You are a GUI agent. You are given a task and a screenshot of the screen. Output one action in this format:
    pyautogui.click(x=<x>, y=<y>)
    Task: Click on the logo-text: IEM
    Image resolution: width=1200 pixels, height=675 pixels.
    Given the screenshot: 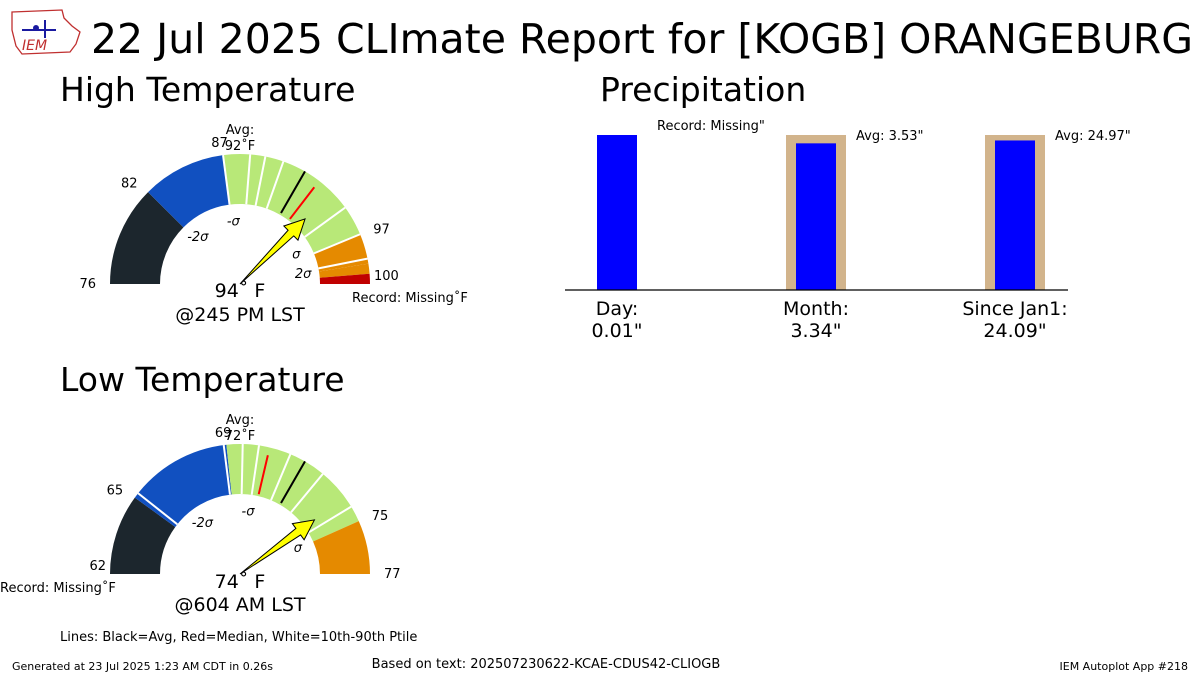 What is the action you would take?
    pyautogui.click(x=34, y=46)
    